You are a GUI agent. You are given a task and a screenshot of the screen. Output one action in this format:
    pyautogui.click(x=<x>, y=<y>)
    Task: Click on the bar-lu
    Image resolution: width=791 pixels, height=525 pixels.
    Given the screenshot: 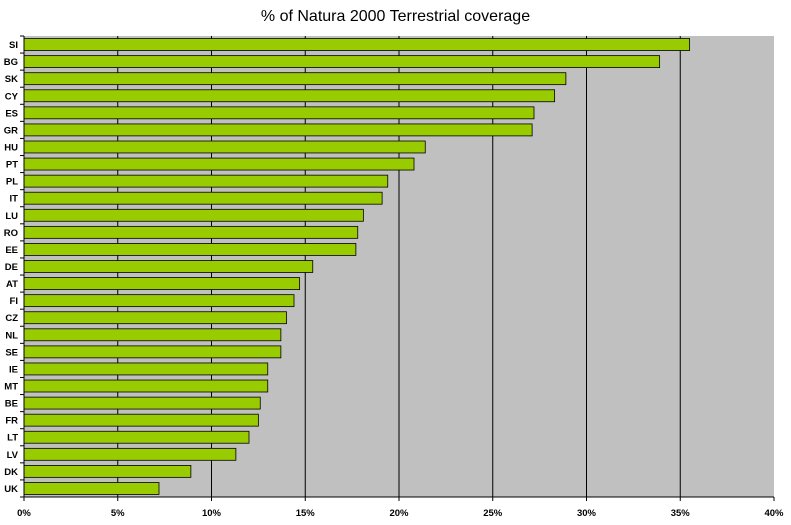 What is the action you would take?
    pyautogui.click(x=193, y=215)
    